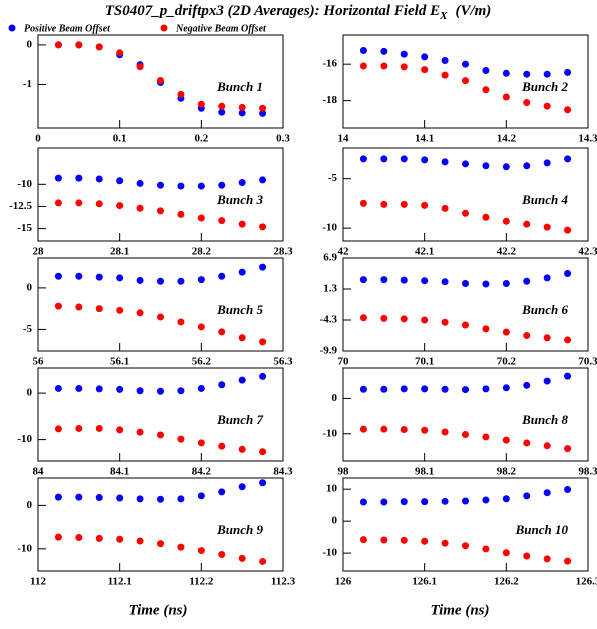 This screenshot has height=629, width=597. What do you see at coordinates (119, 362) in the screenshot?
I see `x-tick-label: 56.1` at bounding box center [119, 362].